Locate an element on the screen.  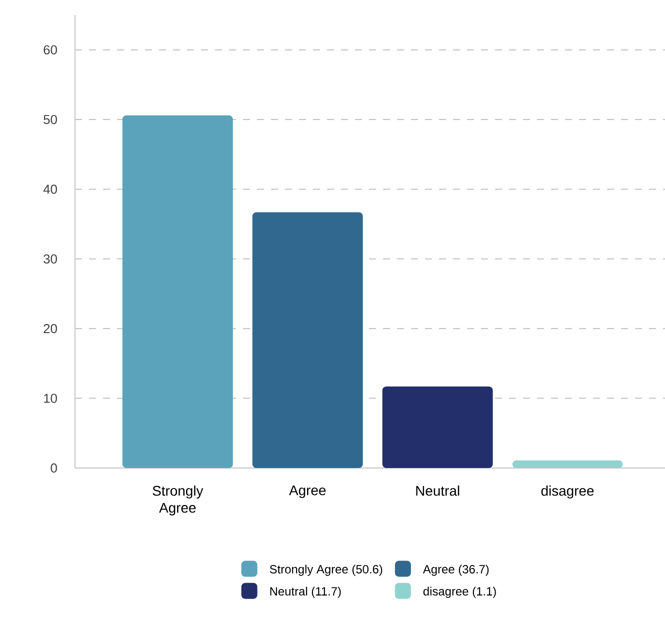
y-tick-label: 30 is located at coordinates (50, 259).